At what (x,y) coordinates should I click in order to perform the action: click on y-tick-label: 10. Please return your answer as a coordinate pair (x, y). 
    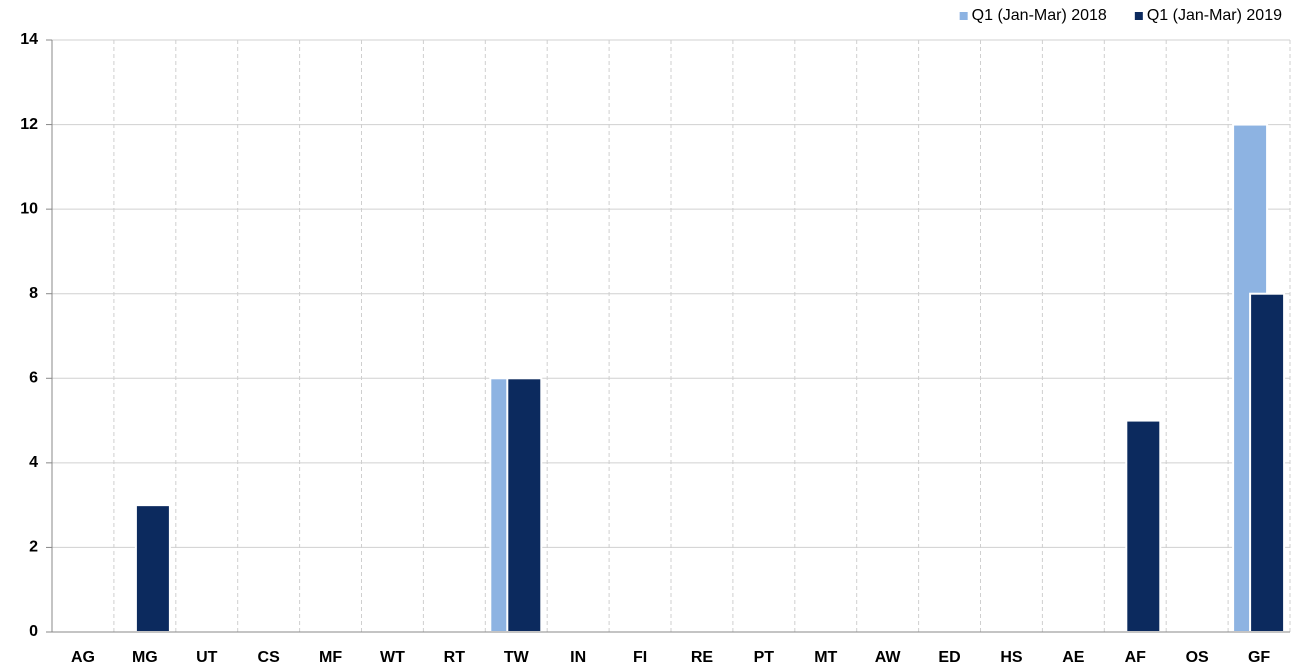
    Looking at the image, I should click on (29, 208).